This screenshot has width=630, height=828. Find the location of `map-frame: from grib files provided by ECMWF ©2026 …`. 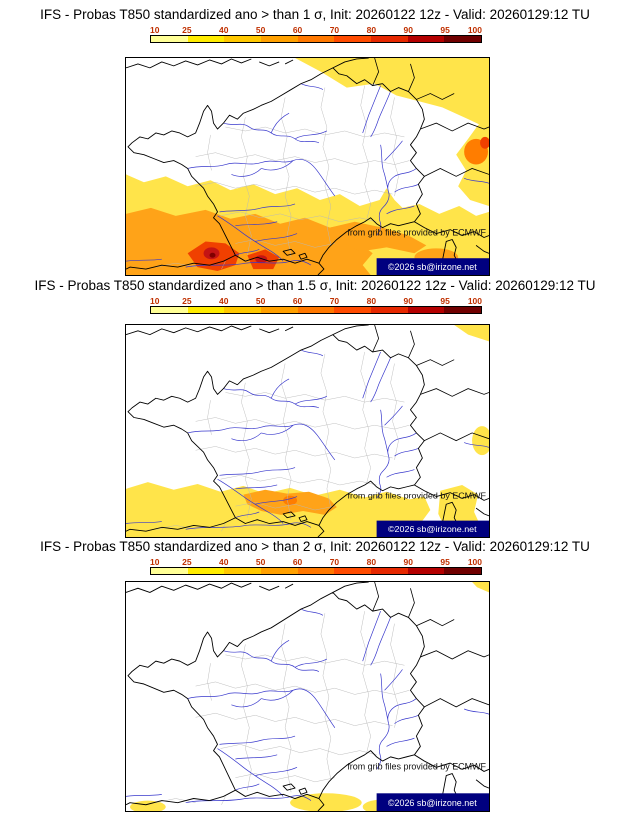

map-frame: from grib files provided by ECMWF ©2026 … is located at coordinates (307, 431).